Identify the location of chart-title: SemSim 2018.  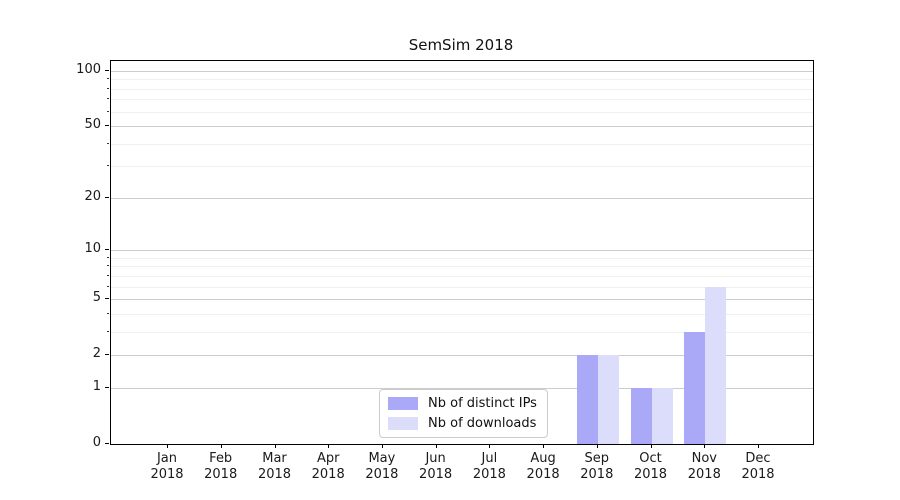
(461, 45).